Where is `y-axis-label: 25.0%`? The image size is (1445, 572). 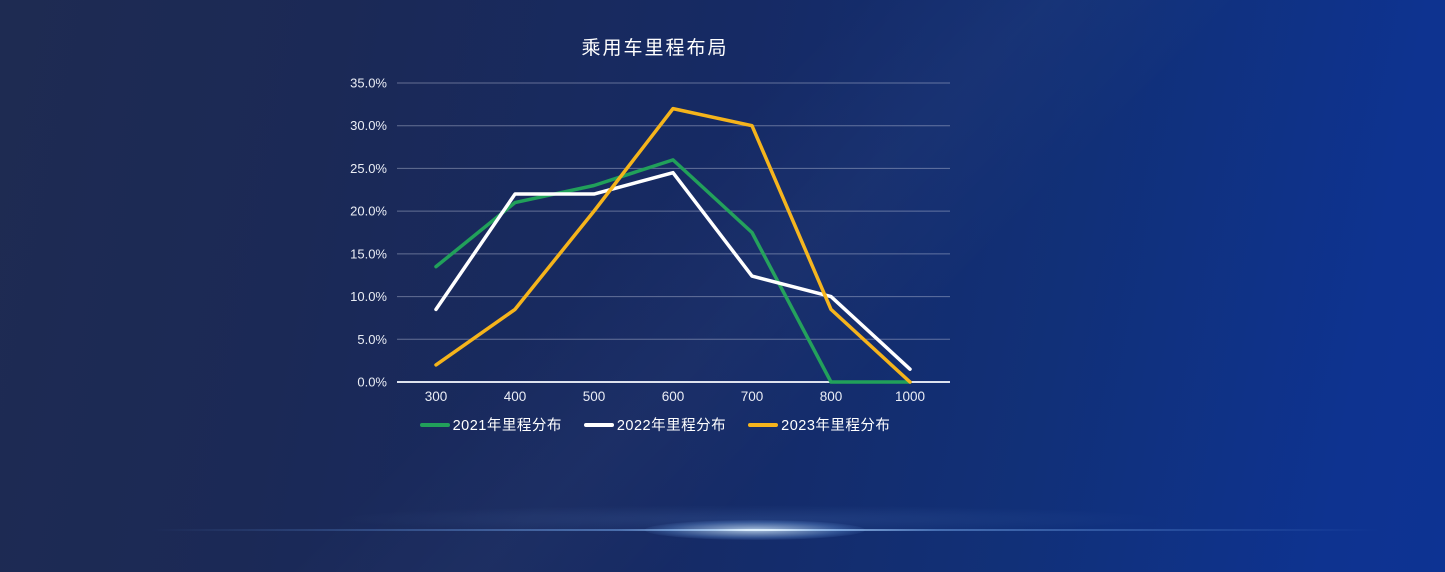
y-axis-label: 25.0% is located at coordinates (368, 168).